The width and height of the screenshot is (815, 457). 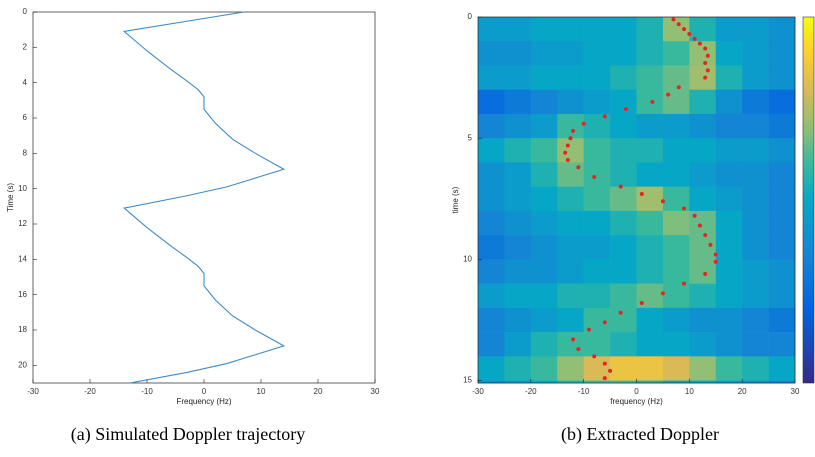 What do you see at coordinates (689, 391) in the screenshot?
I see `x-tick-label: 10` at bounding box center [689, 391].